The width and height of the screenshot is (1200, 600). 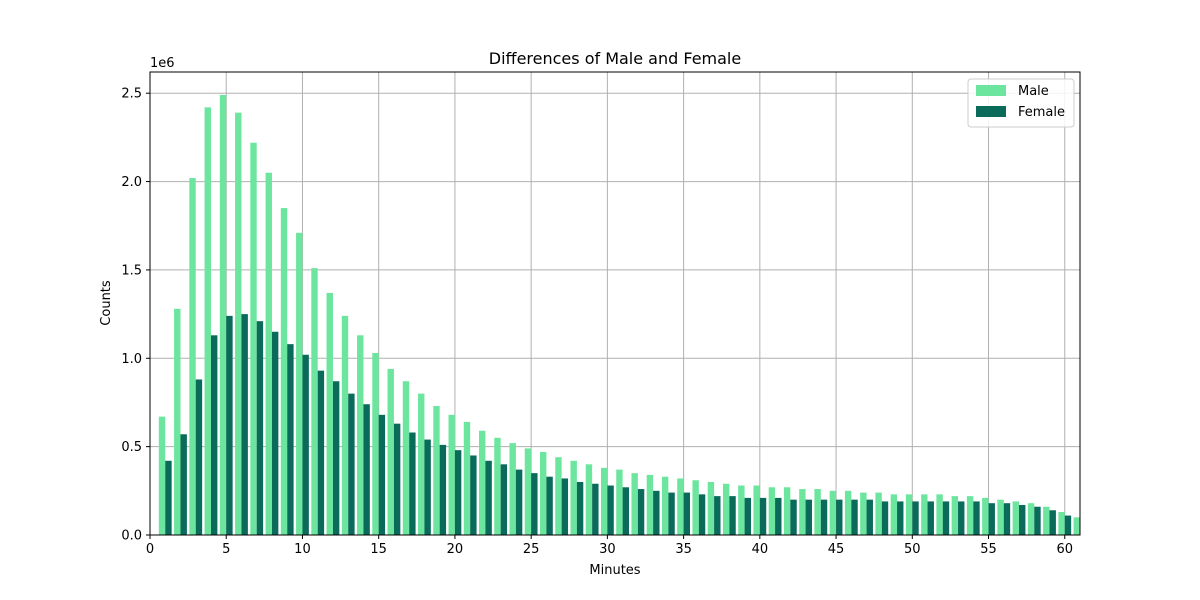 I want to click on legend-swatch-female, so click(x=991, y=111).